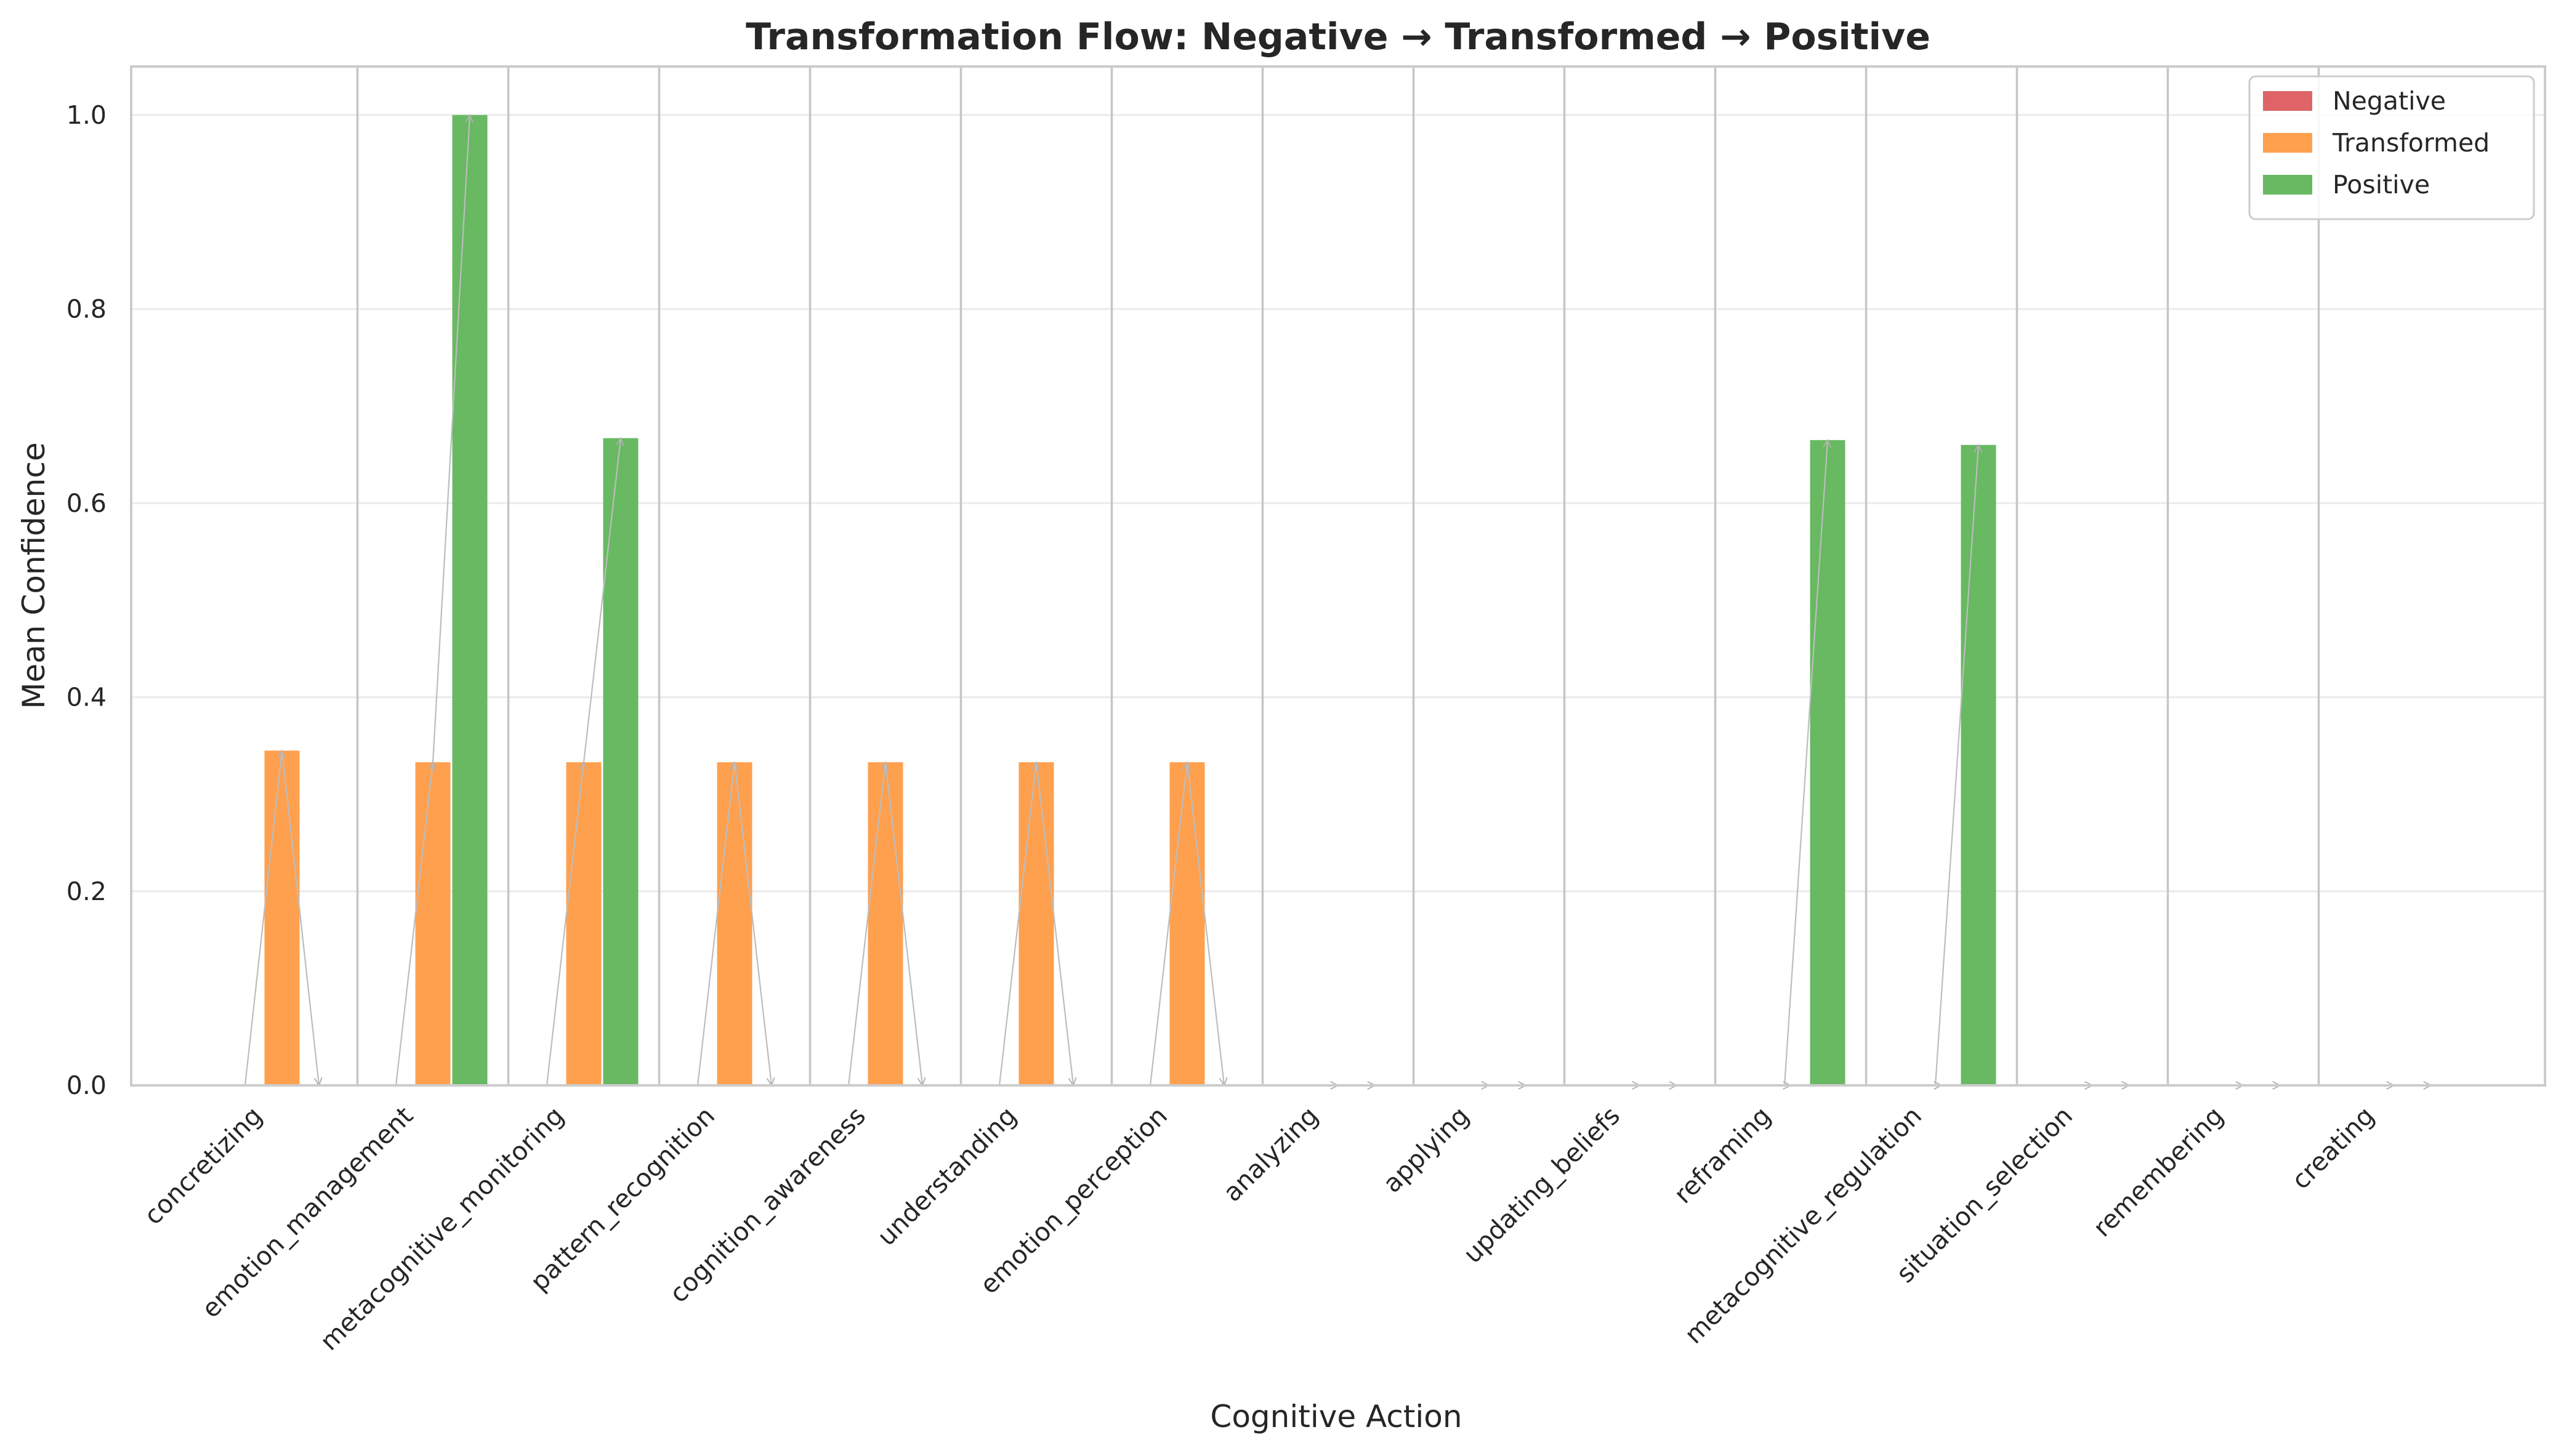 This screenshot has height=1456, width=2561. Describe the element at coordinates (87, 600) in the screenshot. I see `y-tick-labels: 0.0 0.2 0.4 0.6 0.8 1.0` at that location.